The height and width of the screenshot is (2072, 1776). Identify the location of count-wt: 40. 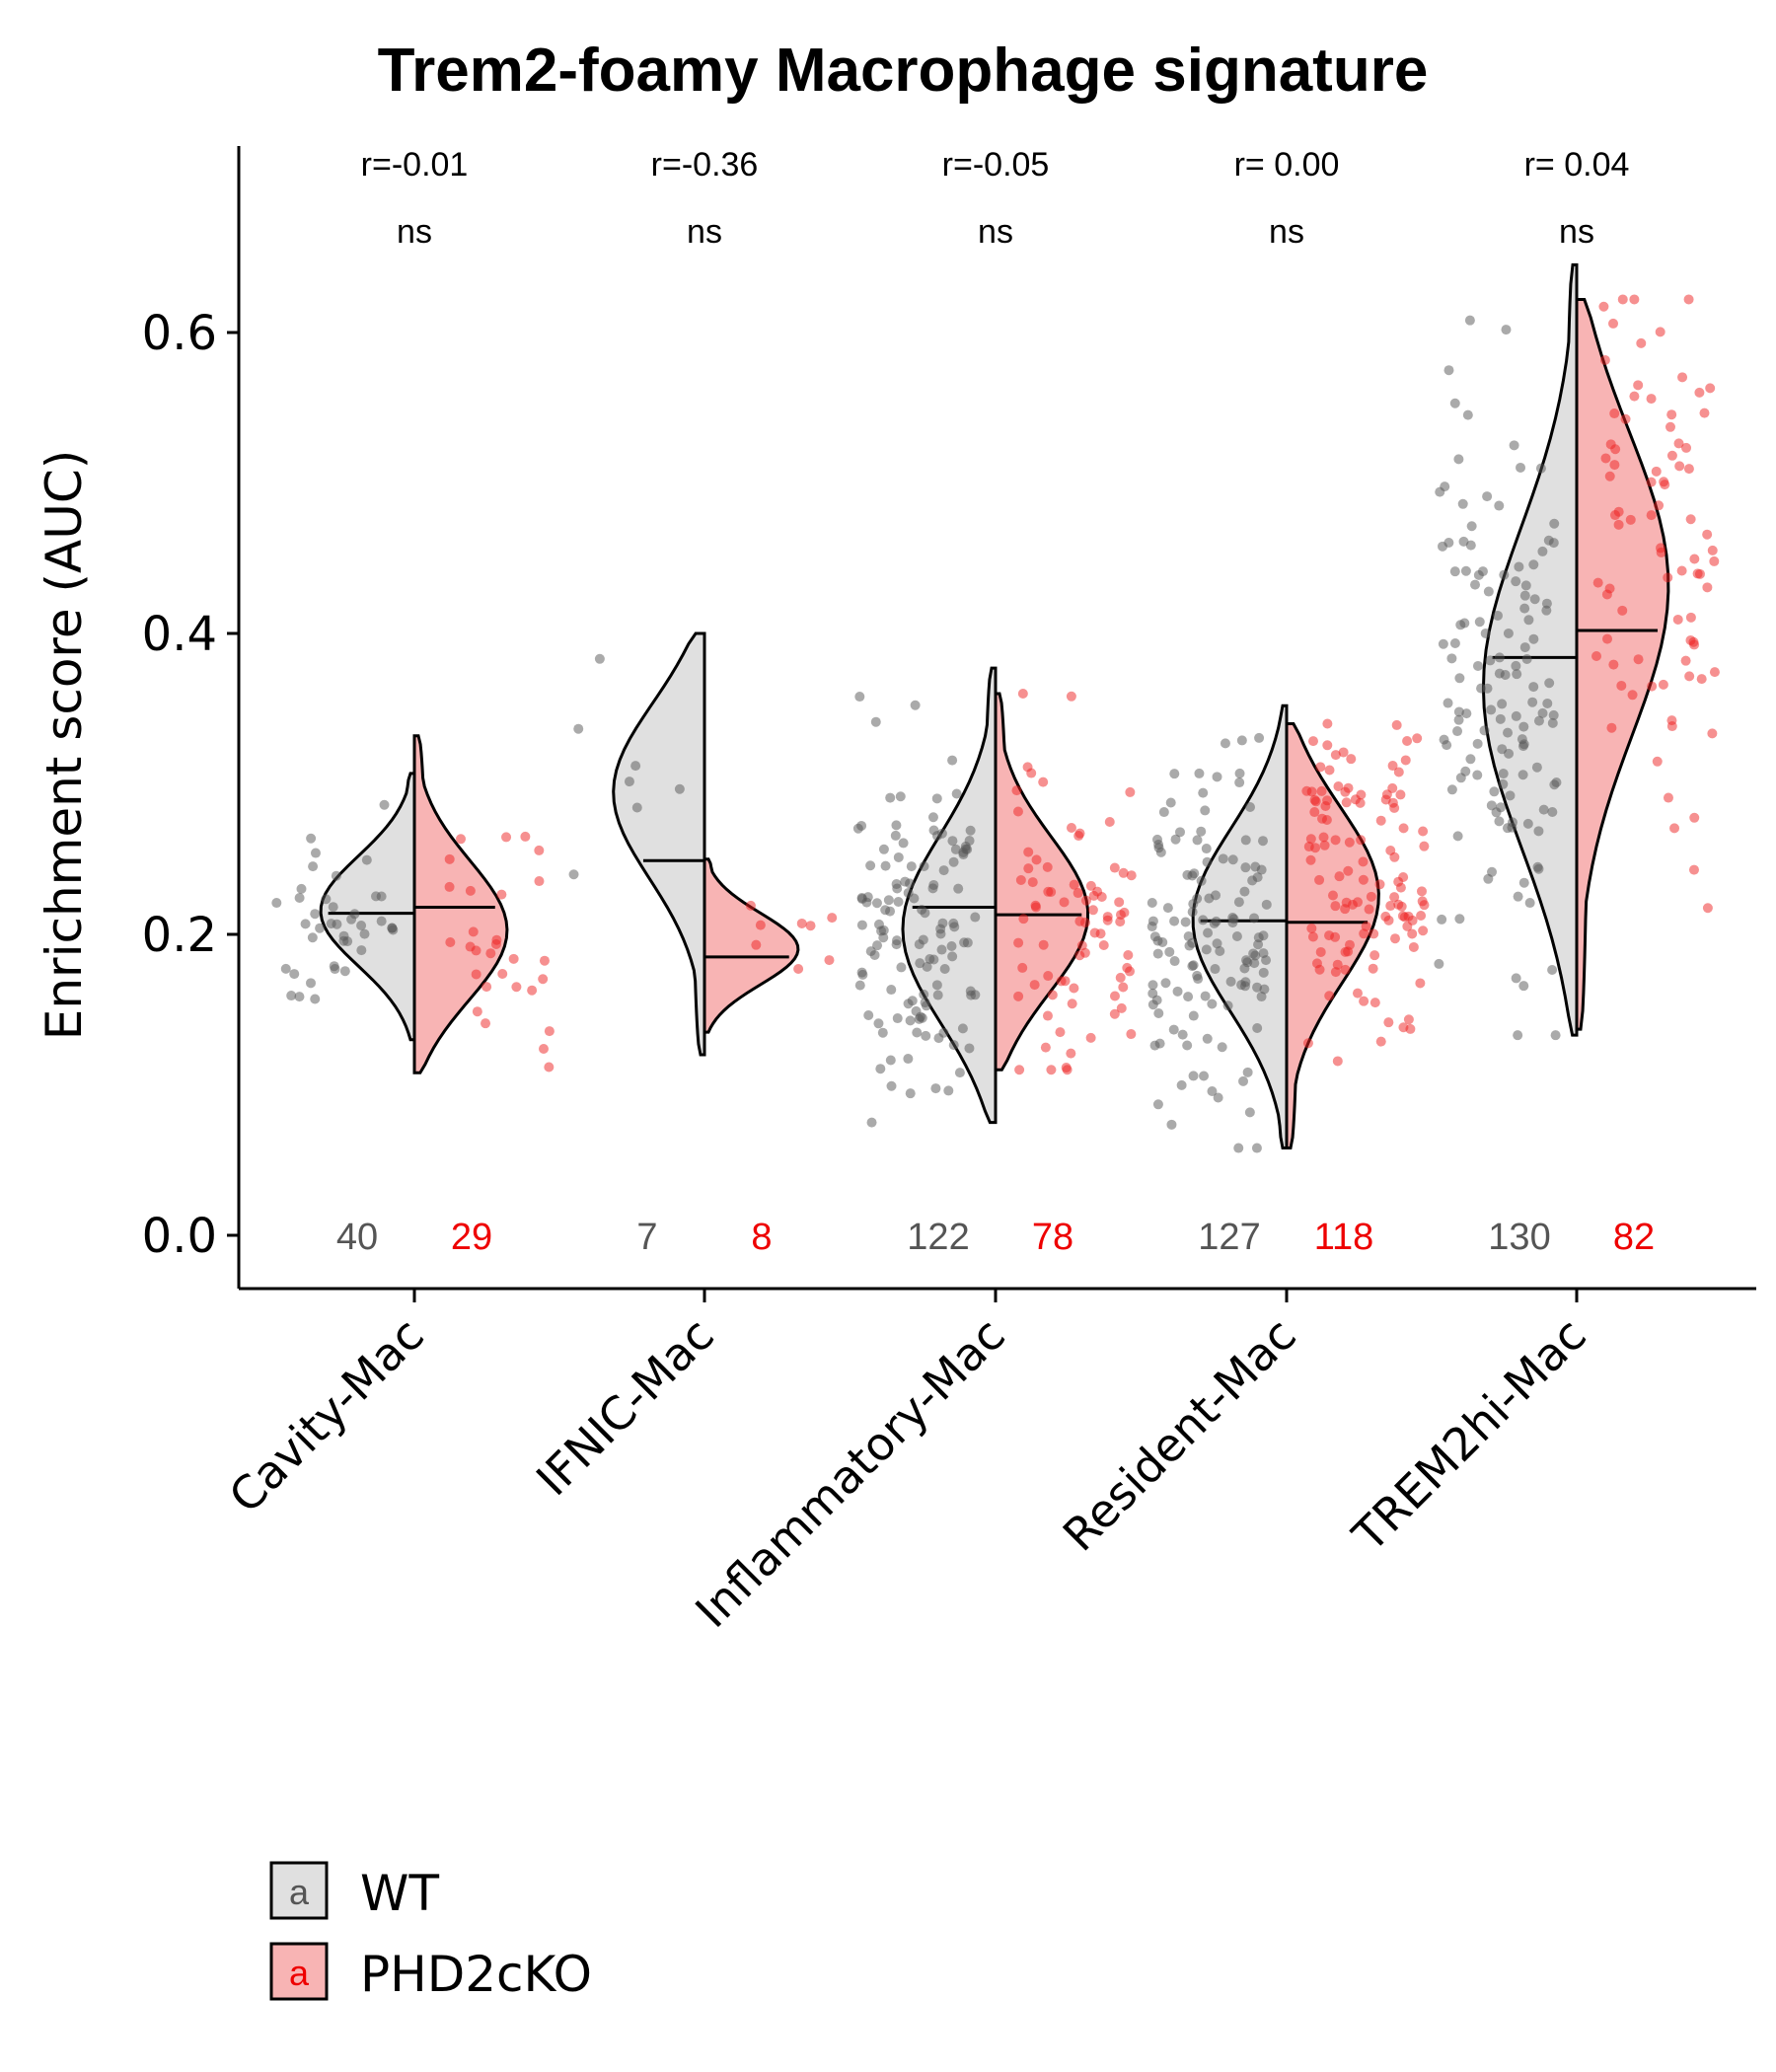
(357, 1238).